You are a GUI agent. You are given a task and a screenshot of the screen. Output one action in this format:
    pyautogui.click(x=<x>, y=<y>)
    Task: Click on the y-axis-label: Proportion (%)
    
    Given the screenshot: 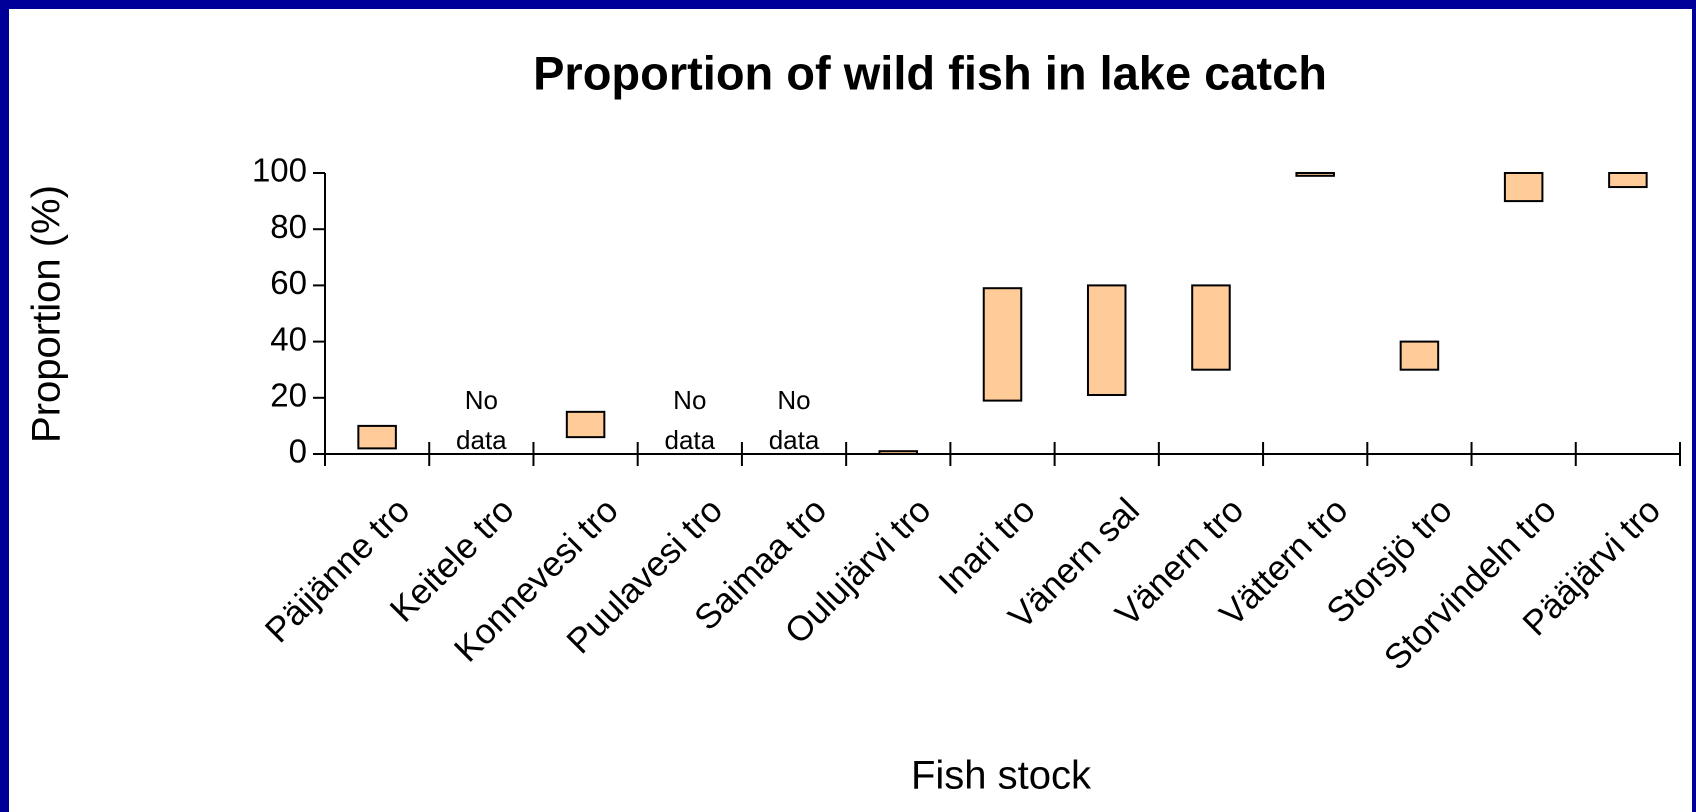 What is the action you would take?
    pyautogui.click(x=47, y=314)
    